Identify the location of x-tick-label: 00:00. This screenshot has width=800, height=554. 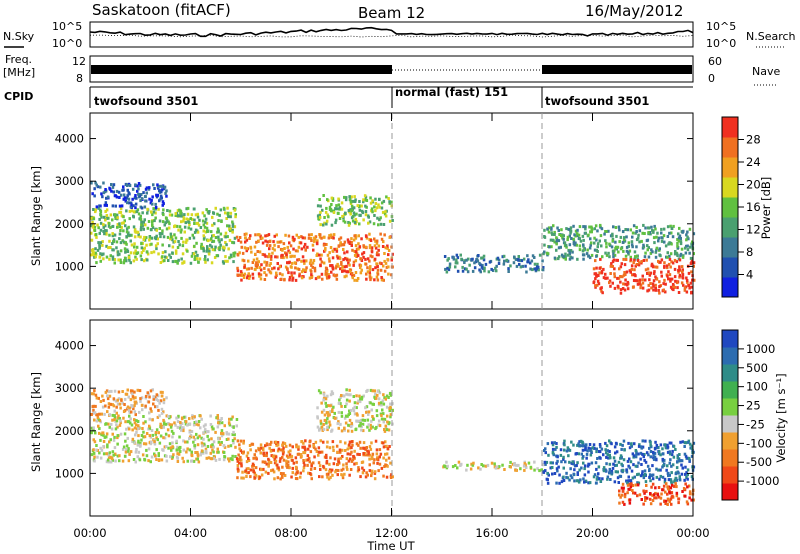
(89, 533).